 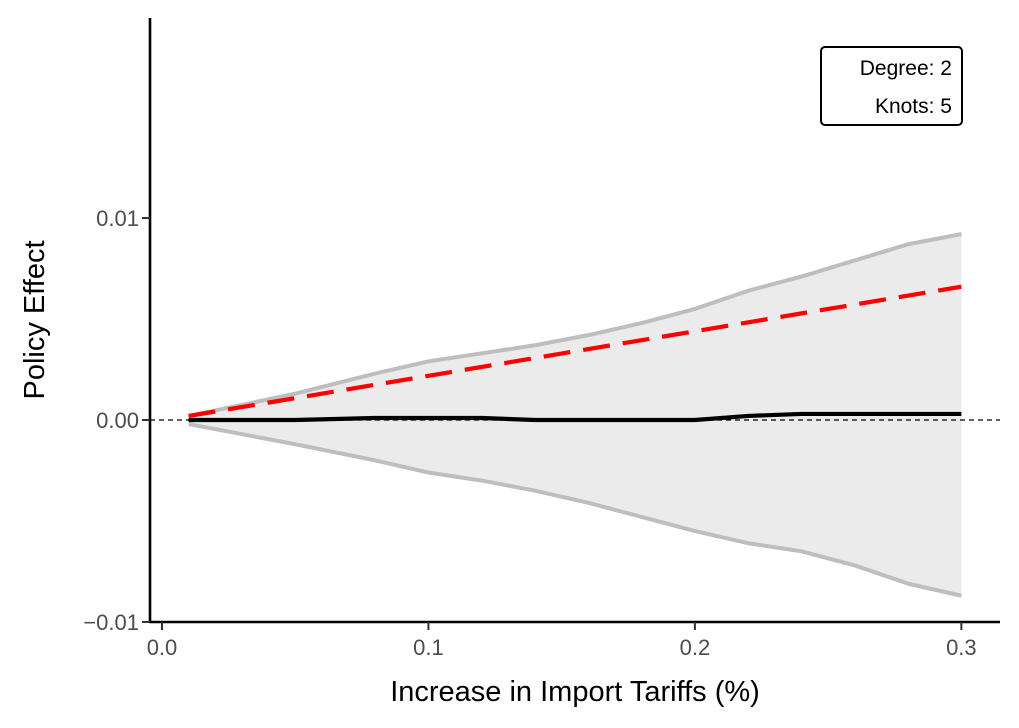 I want to click on legend-knots: Knots: 5, so click(x=913, y=106).